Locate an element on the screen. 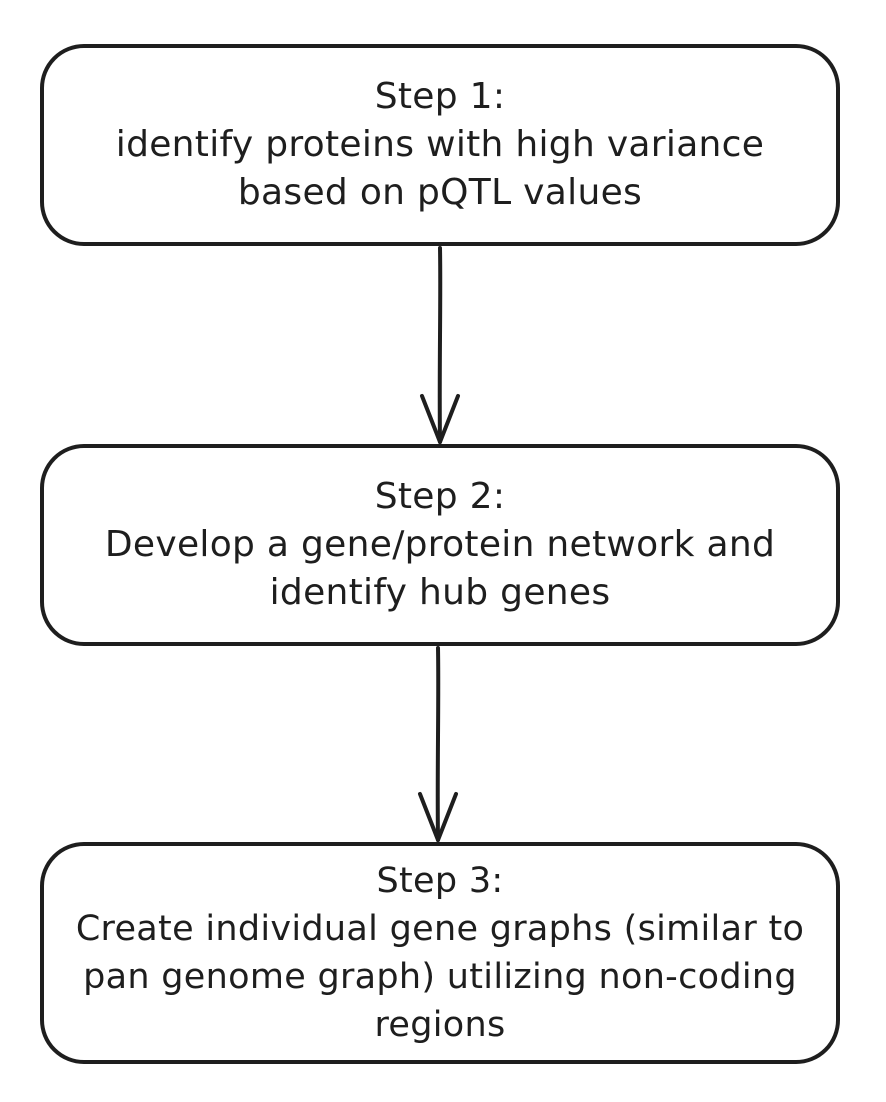 The image size is (886, 1102). step-2-line-2: identify hub genes is located at coordinates (440, 592).